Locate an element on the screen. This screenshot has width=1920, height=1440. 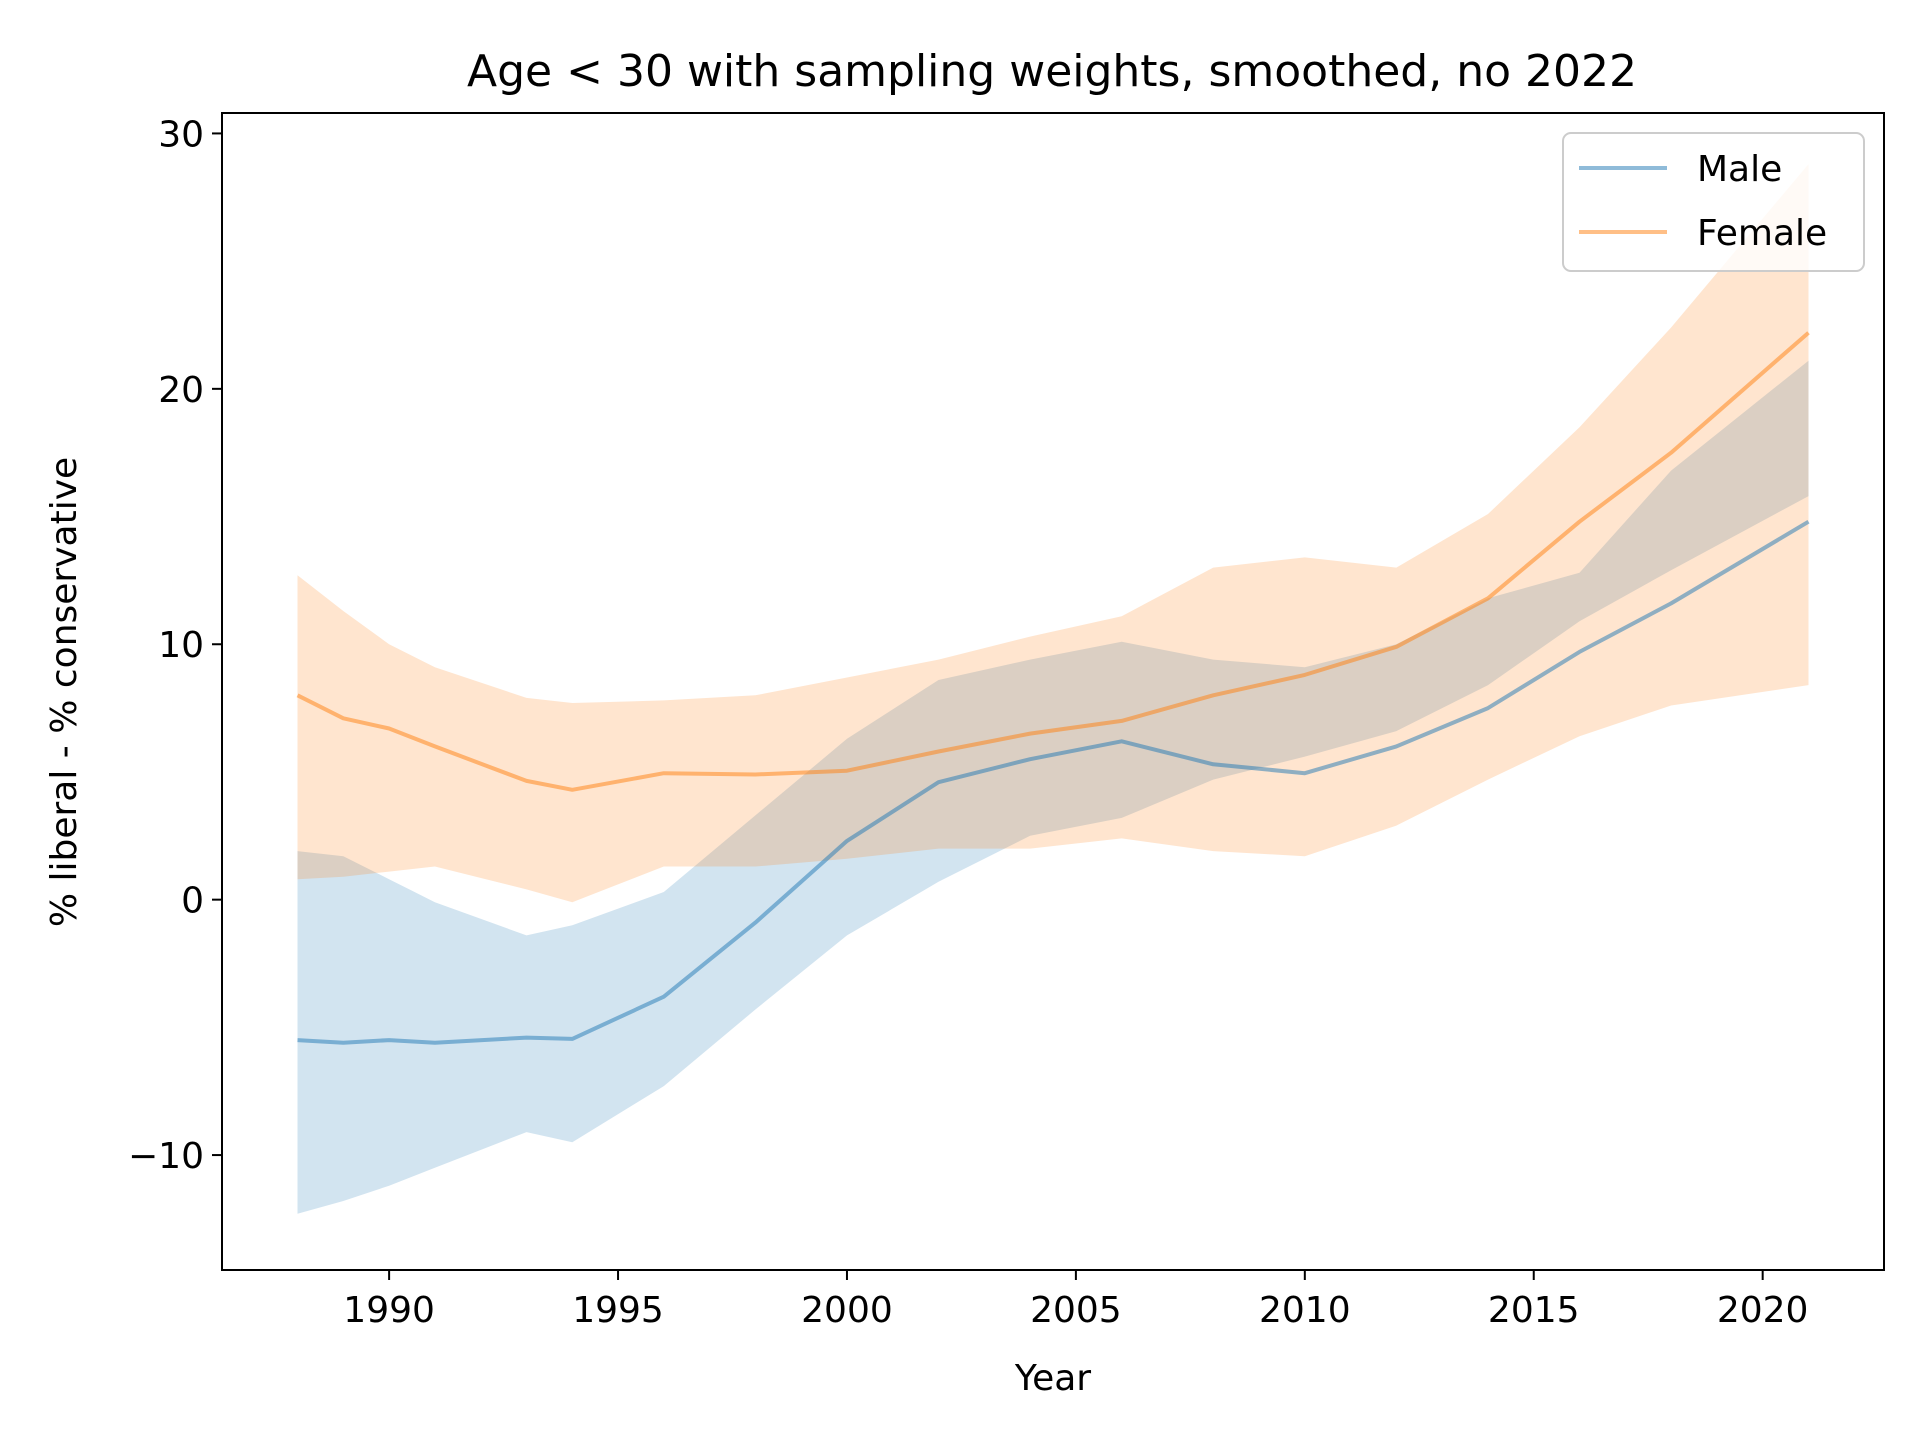
y-axis-label: % liberal - % conservative is located at coordinates (64, 692).